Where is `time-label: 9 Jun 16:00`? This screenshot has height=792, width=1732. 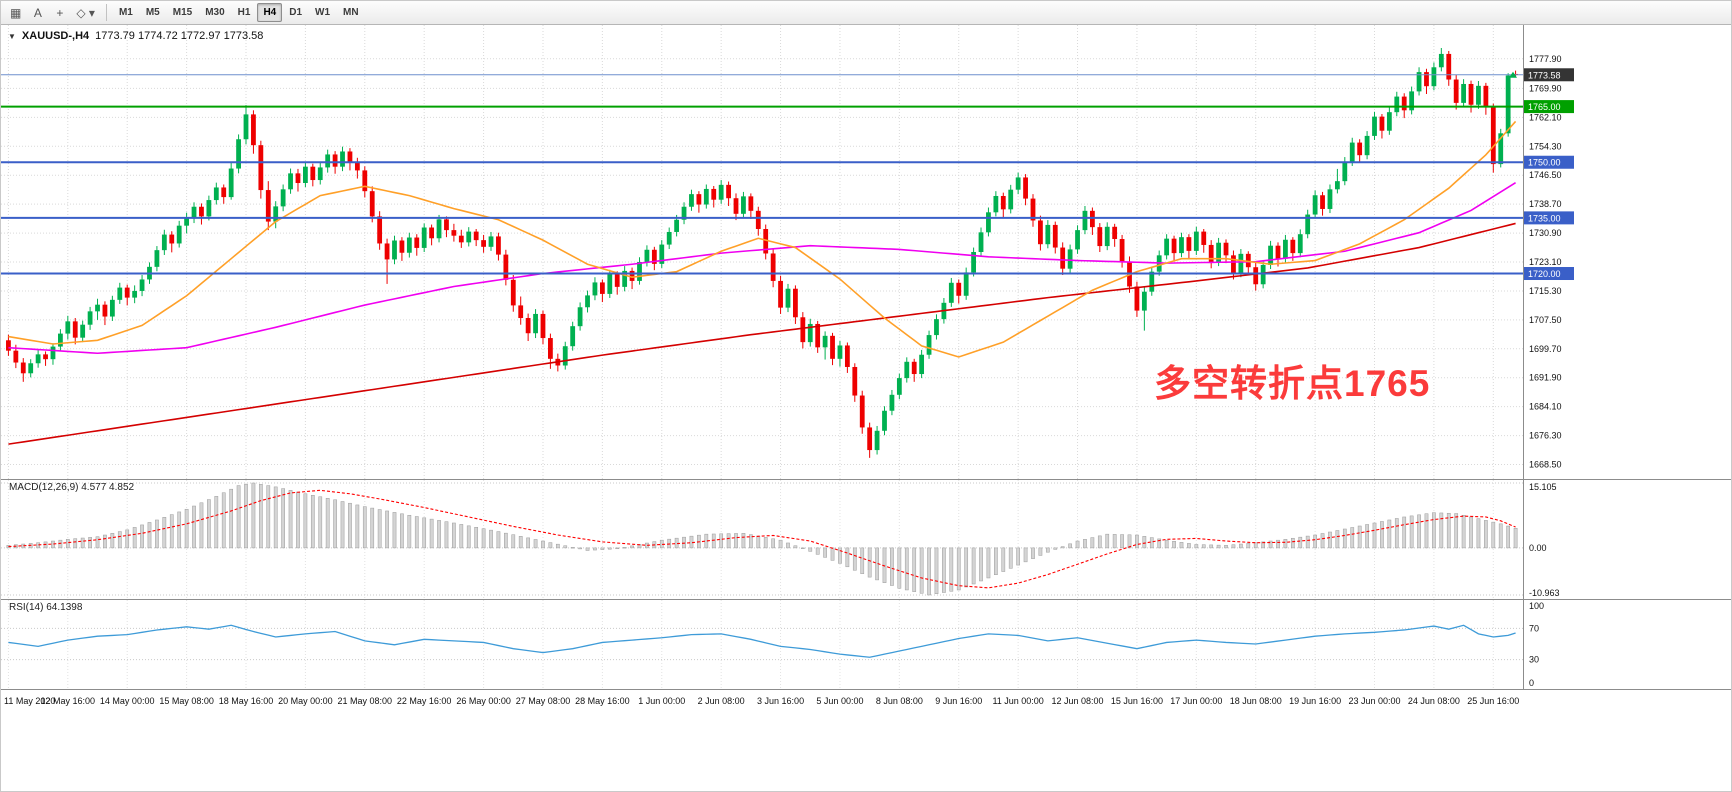
time-label: 9 Jun 16:00 is located at coordinates (958, 701).